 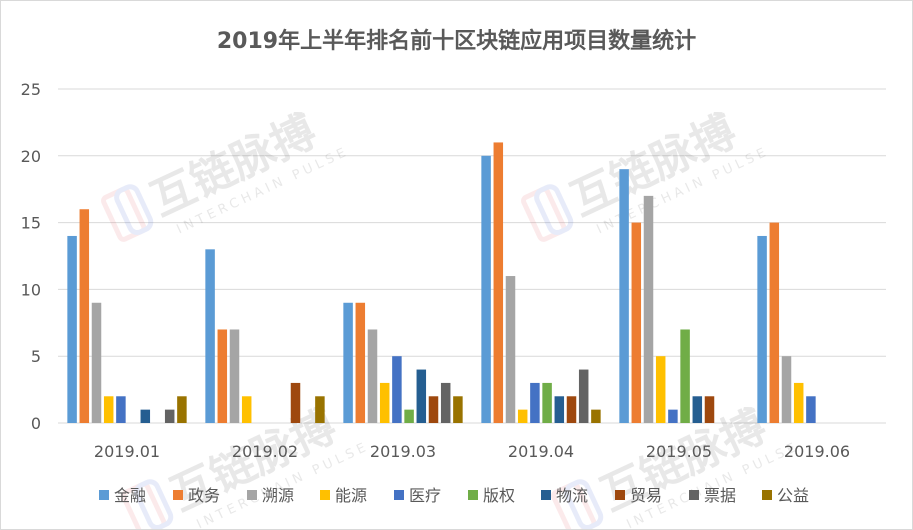 What do you see at coordinates (246, 409) in the screenshot?
I see `bar-2019.02-能源` at bounding box center [246, 409].